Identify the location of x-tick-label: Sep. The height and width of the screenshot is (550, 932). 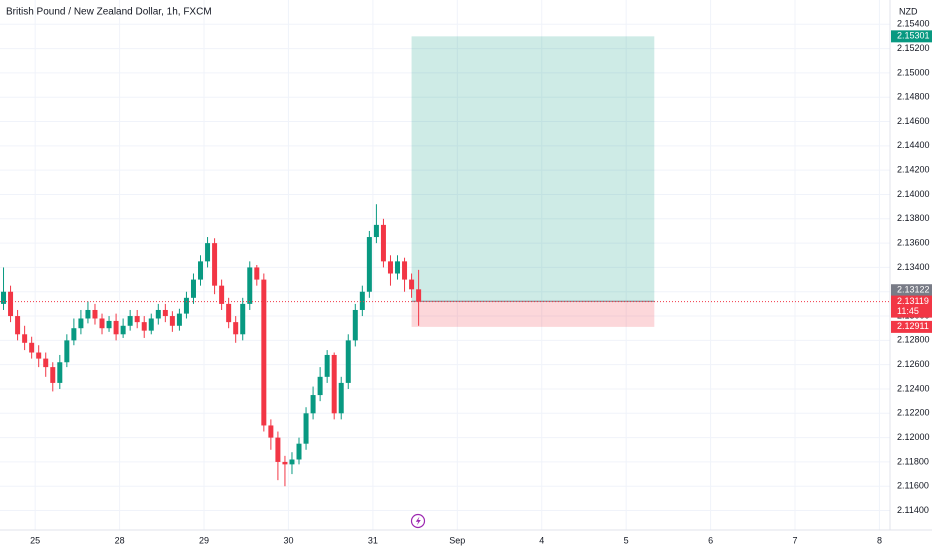
(457, 540).